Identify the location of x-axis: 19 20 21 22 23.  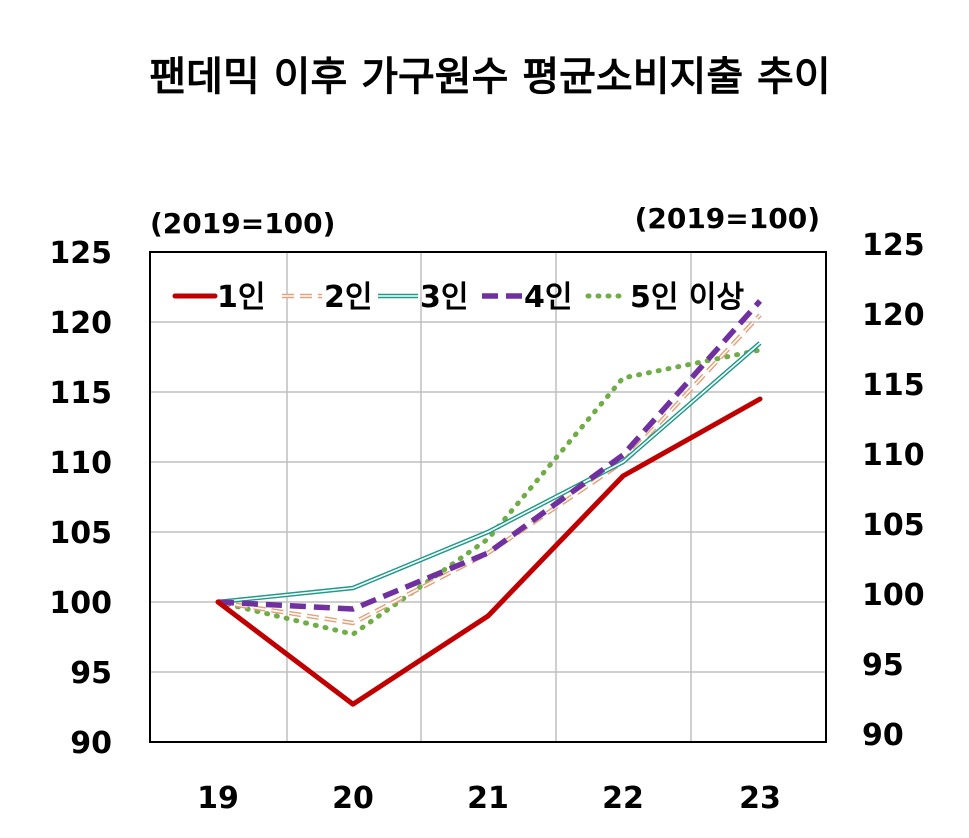
(489, 798).